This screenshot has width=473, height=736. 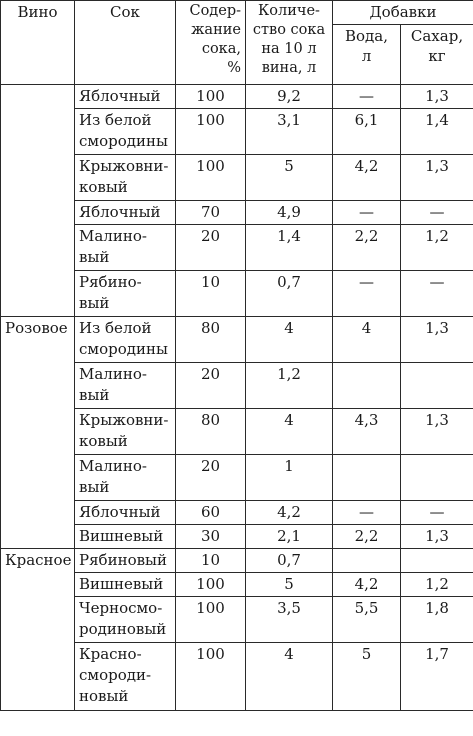 What do you see at coordinates (366, 131) in the screenshot?
I see `water-cell: 6,1` at bounding box center [366, 131].